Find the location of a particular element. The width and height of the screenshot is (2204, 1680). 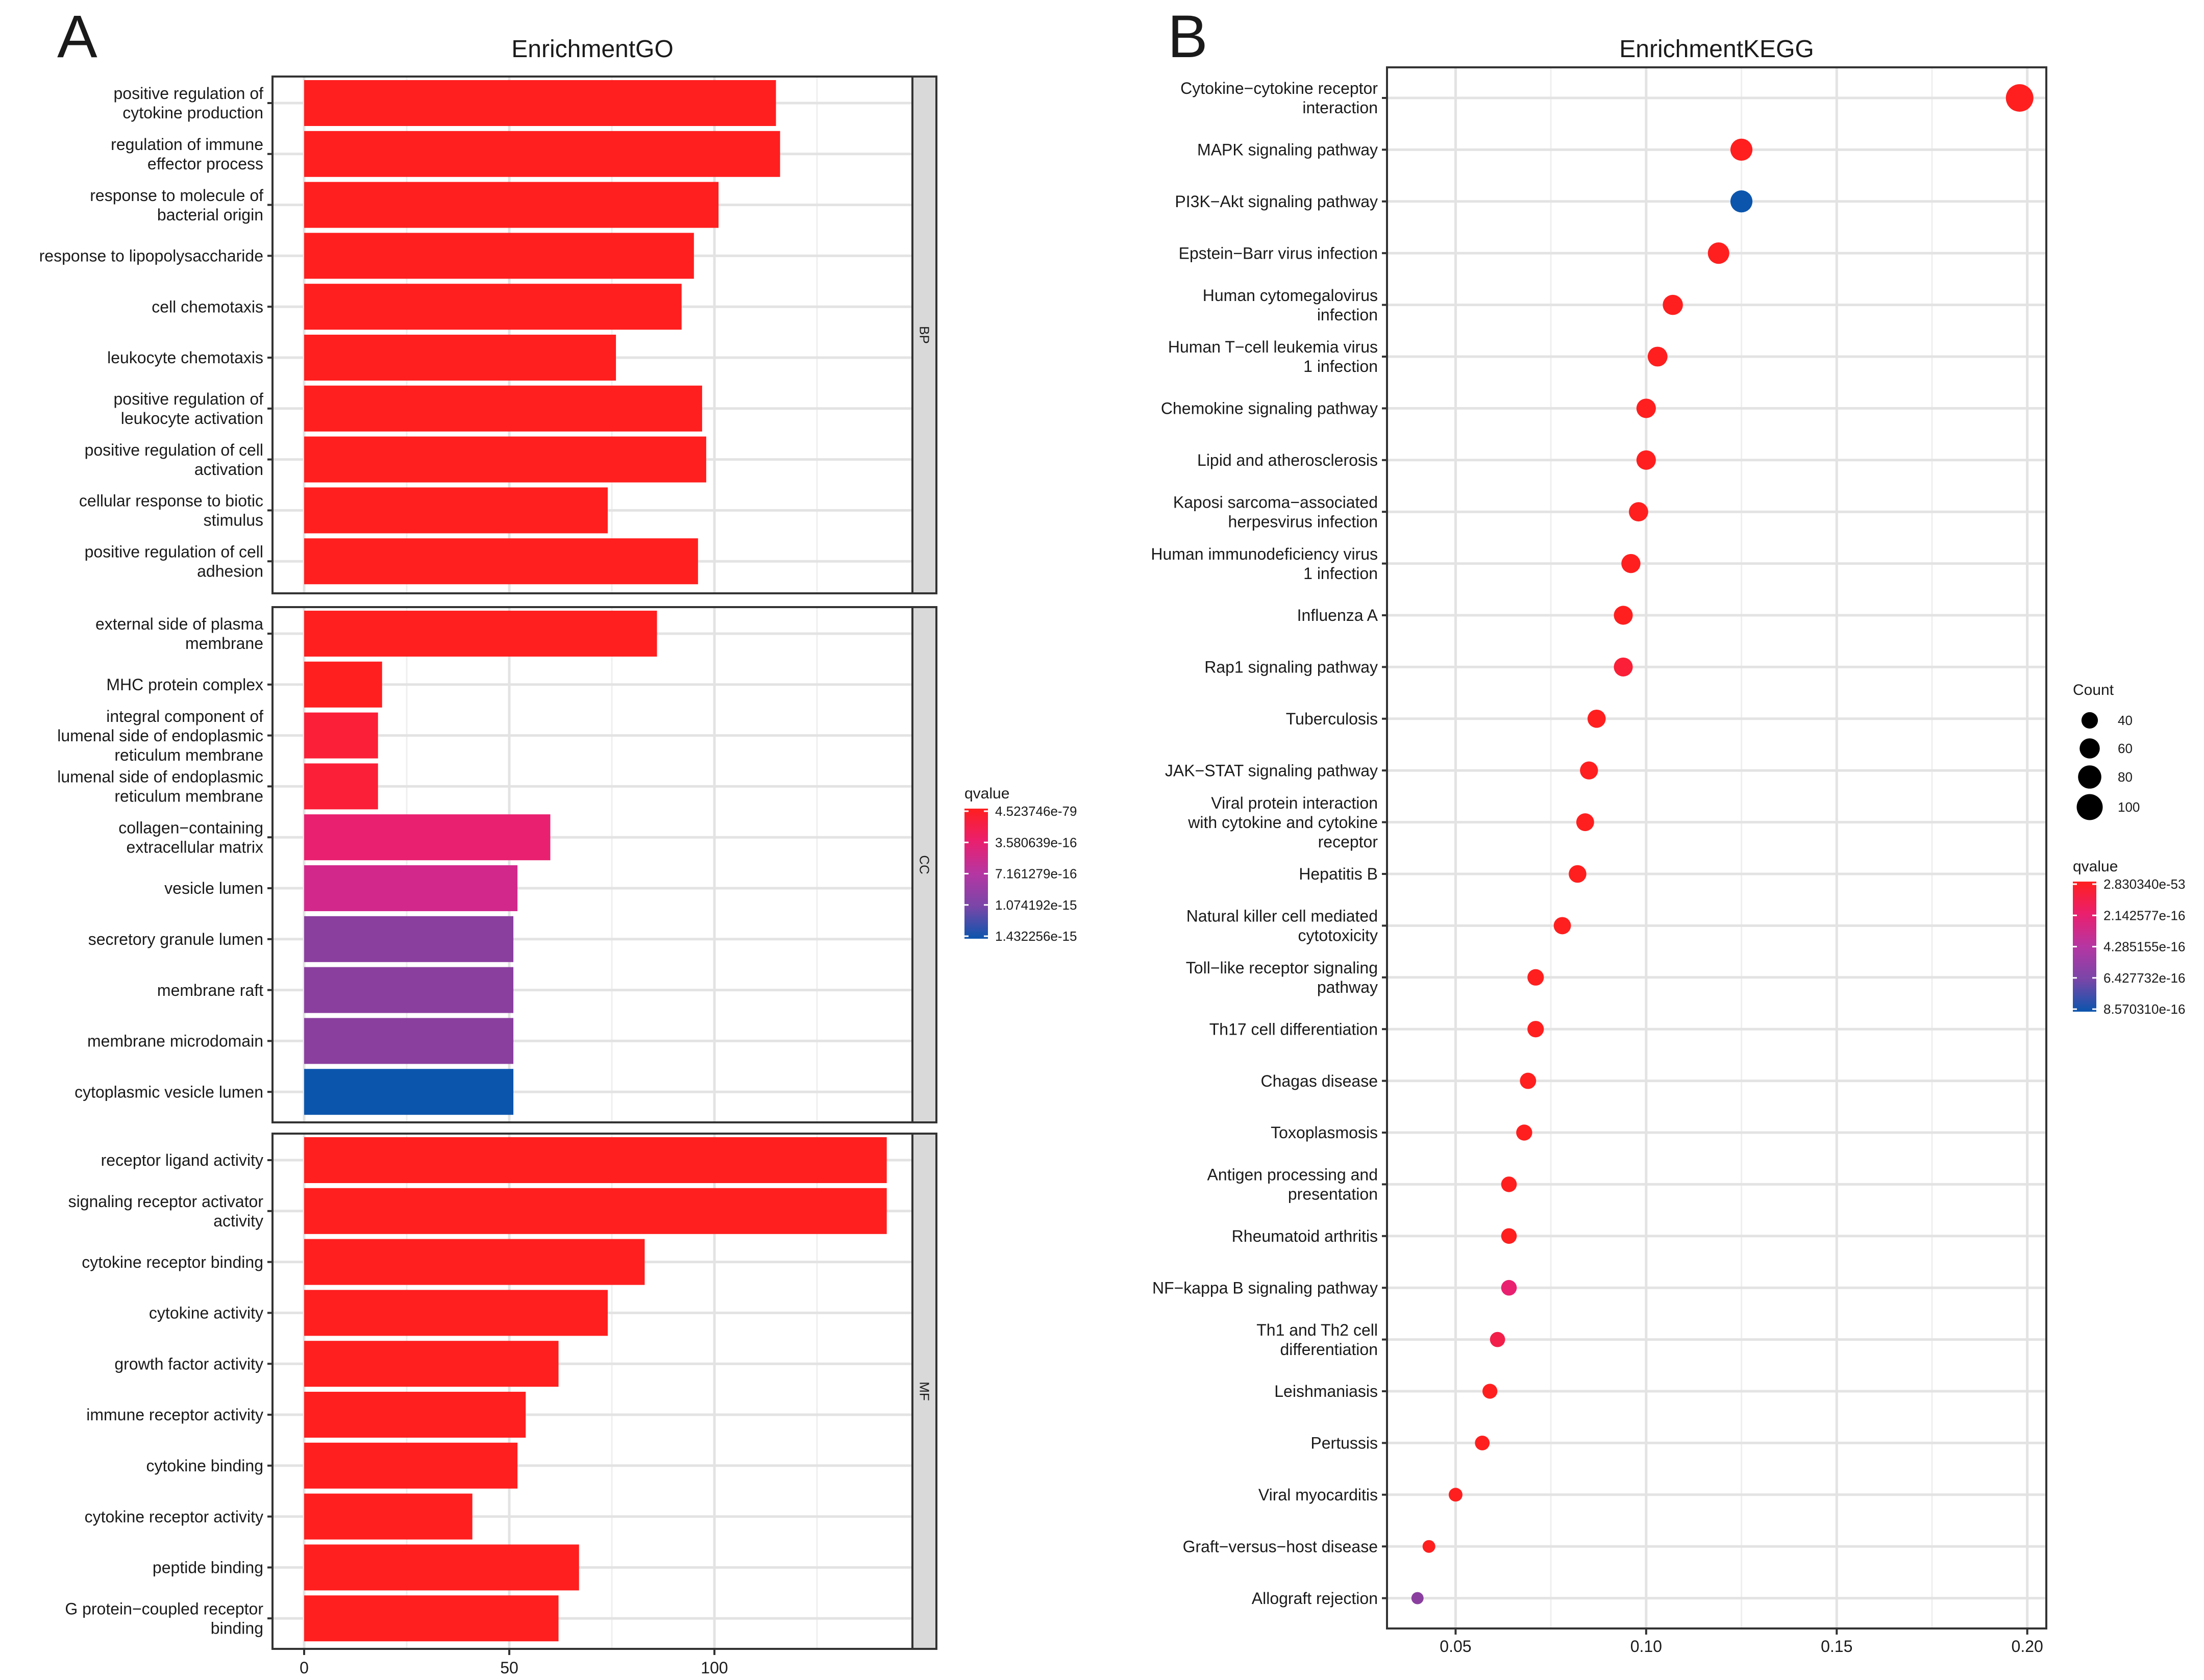

y-tick-label: Viral myocarditis is located at coordinates (1318, 1495).